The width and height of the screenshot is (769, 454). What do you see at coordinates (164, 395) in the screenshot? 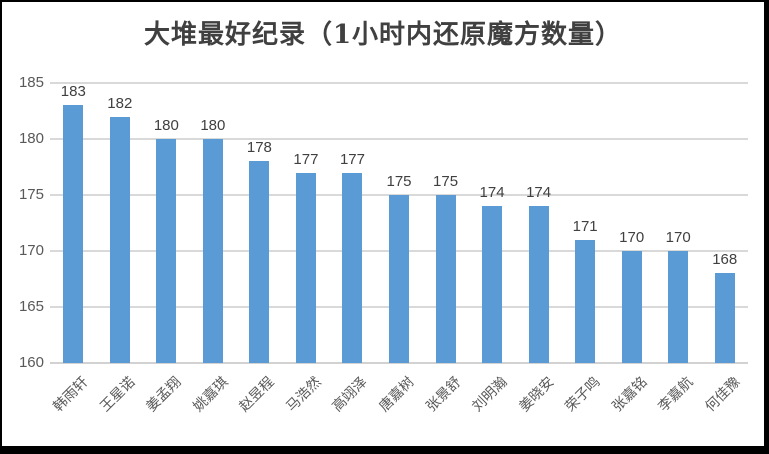
I see `x-category-label: 姜孟翔` at bounding box center [164, 395].